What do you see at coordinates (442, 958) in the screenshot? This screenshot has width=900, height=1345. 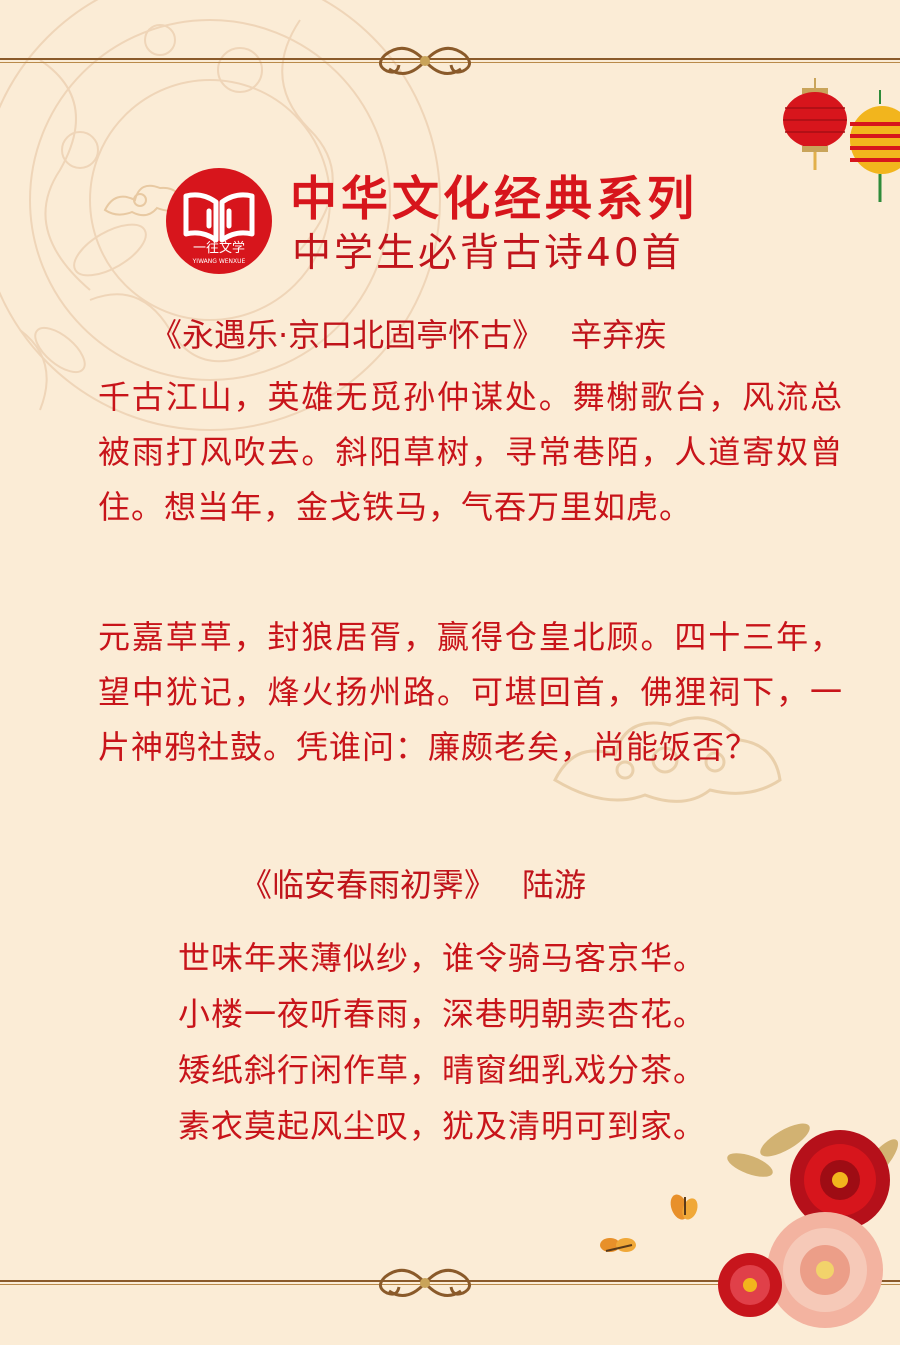 I see `poem-line: 世味年来薄似纱，谁令骑马客京华。` at bounding box center [442, 958].